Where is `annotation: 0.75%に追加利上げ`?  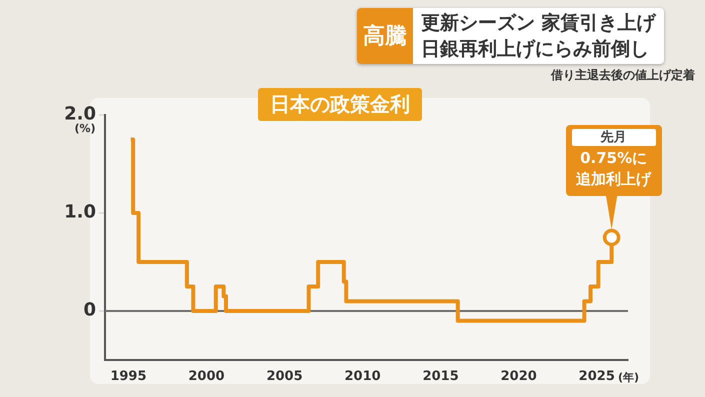
annotation: 0.75%に追加利上げ is located at coordinates (613, 169).